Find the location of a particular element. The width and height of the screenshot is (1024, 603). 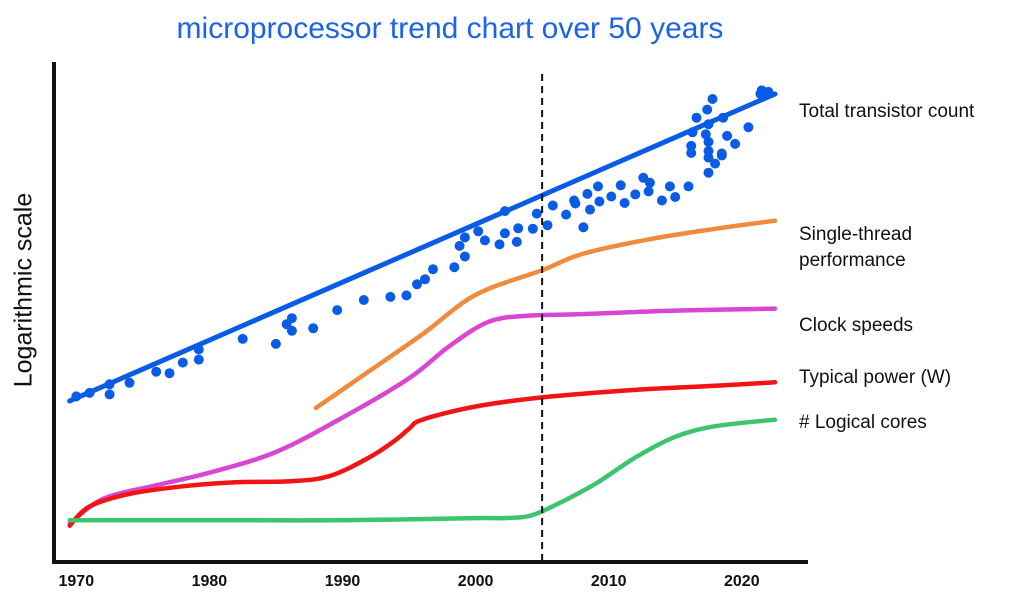

logical-cores-label: # Logical cores is located at coordinates (863, 422).